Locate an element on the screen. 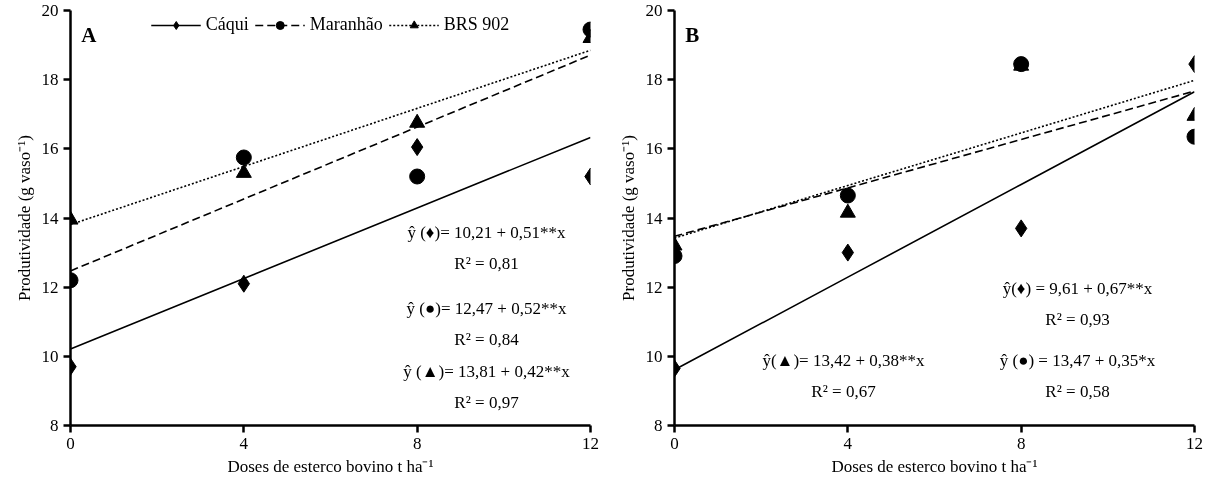 This screenshot has width=1214, height=483. legend-label: Maranhão is located at coordinates (346, 24).